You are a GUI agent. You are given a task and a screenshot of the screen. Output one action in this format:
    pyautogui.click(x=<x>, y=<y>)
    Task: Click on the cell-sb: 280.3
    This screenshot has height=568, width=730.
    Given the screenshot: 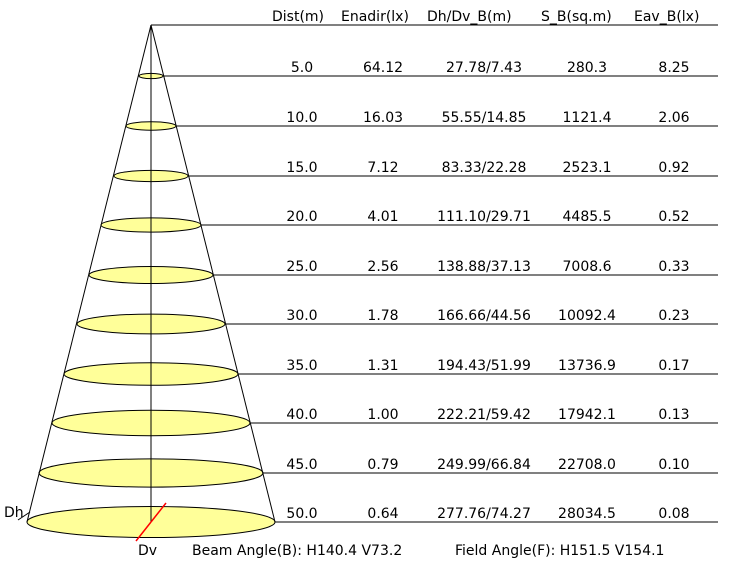 What is the action you would take?
    pyautogui.click(x=587, y=68)
    